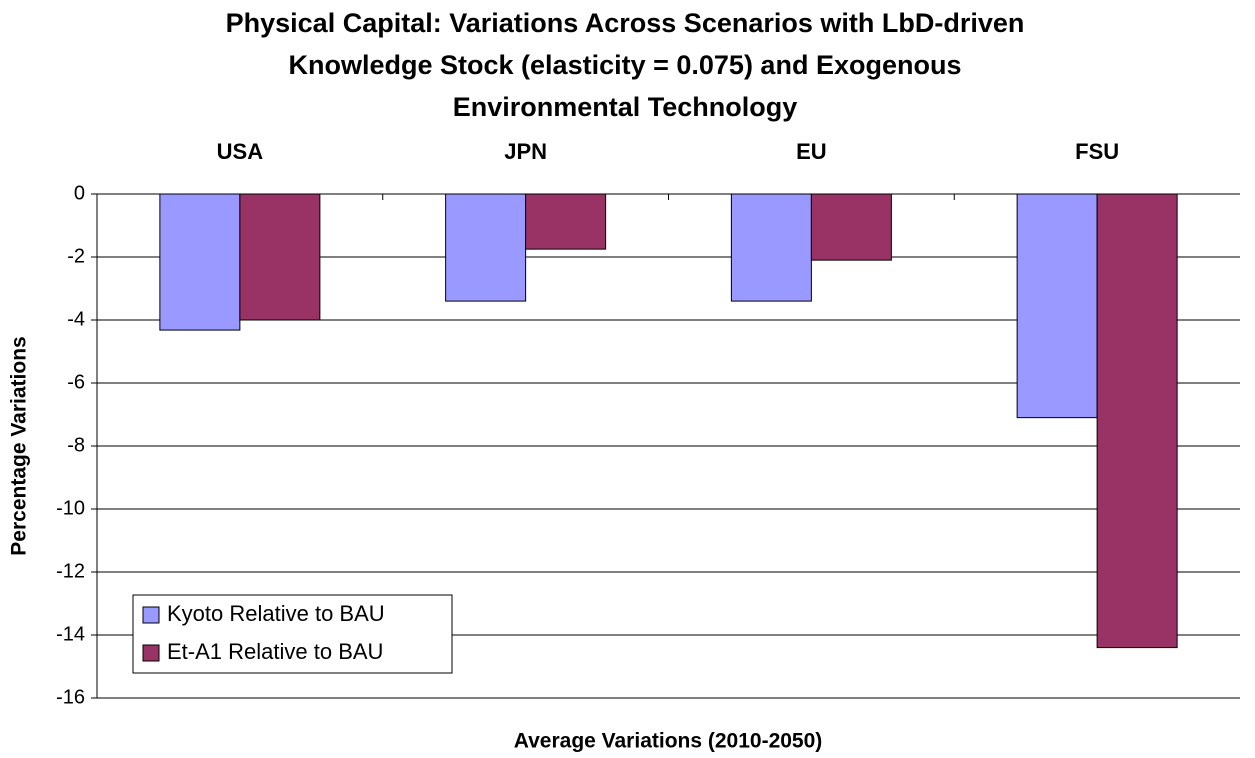 This screenshot has width=1255, height=758. I want to click on x-tick-label: EU, so click(811, 151).